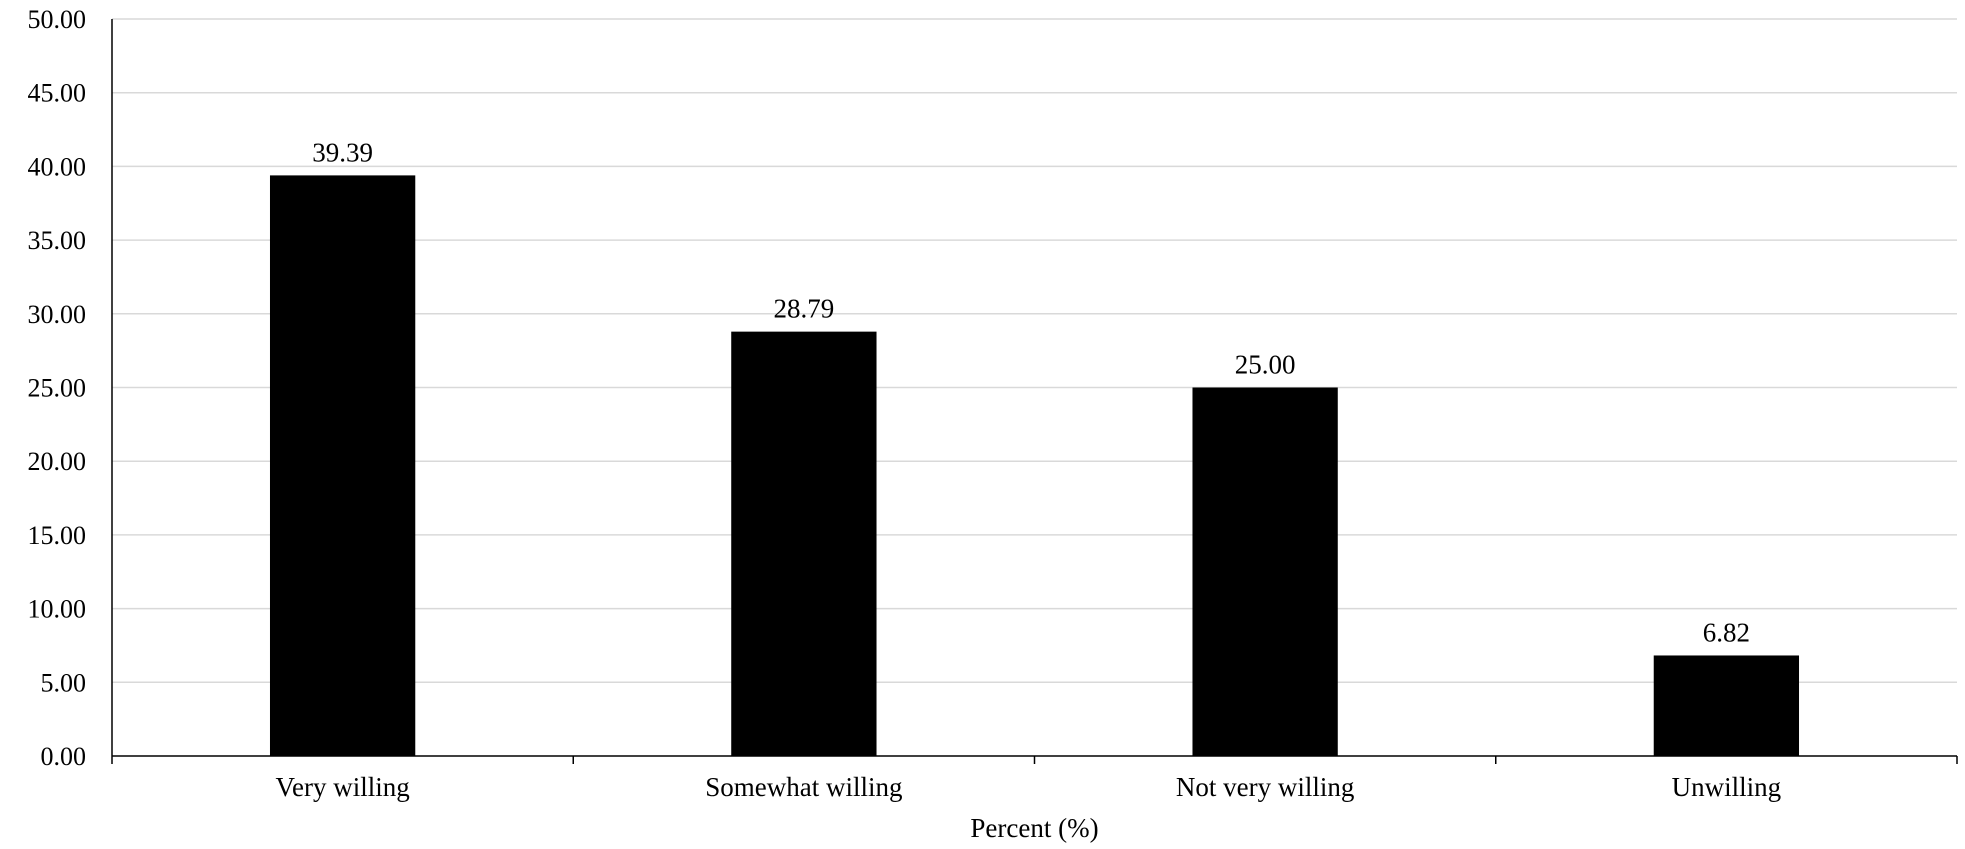 Image resolution: width=1965 pixels, height=849 pixels. Describe the element at coordinates (1034, 760) in the screenshot. I see `x-axis-ticks` at that location.